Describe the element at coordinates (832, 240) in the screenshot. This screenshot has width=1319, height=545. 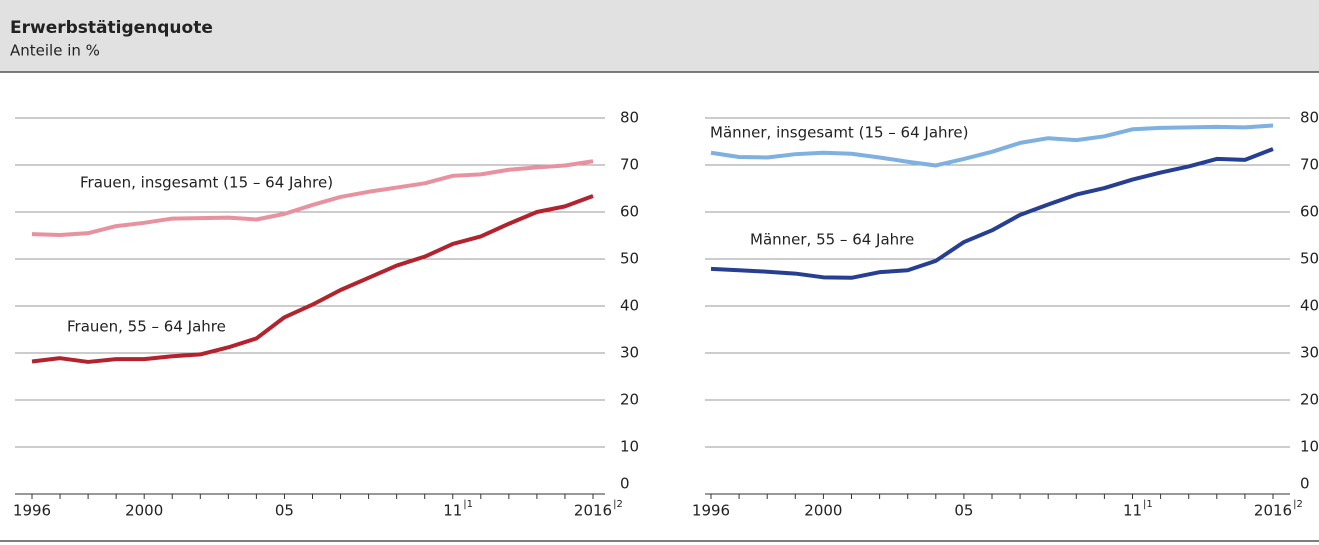
I see `series-label: Männer, 55 – 64 Jahre` at that location.